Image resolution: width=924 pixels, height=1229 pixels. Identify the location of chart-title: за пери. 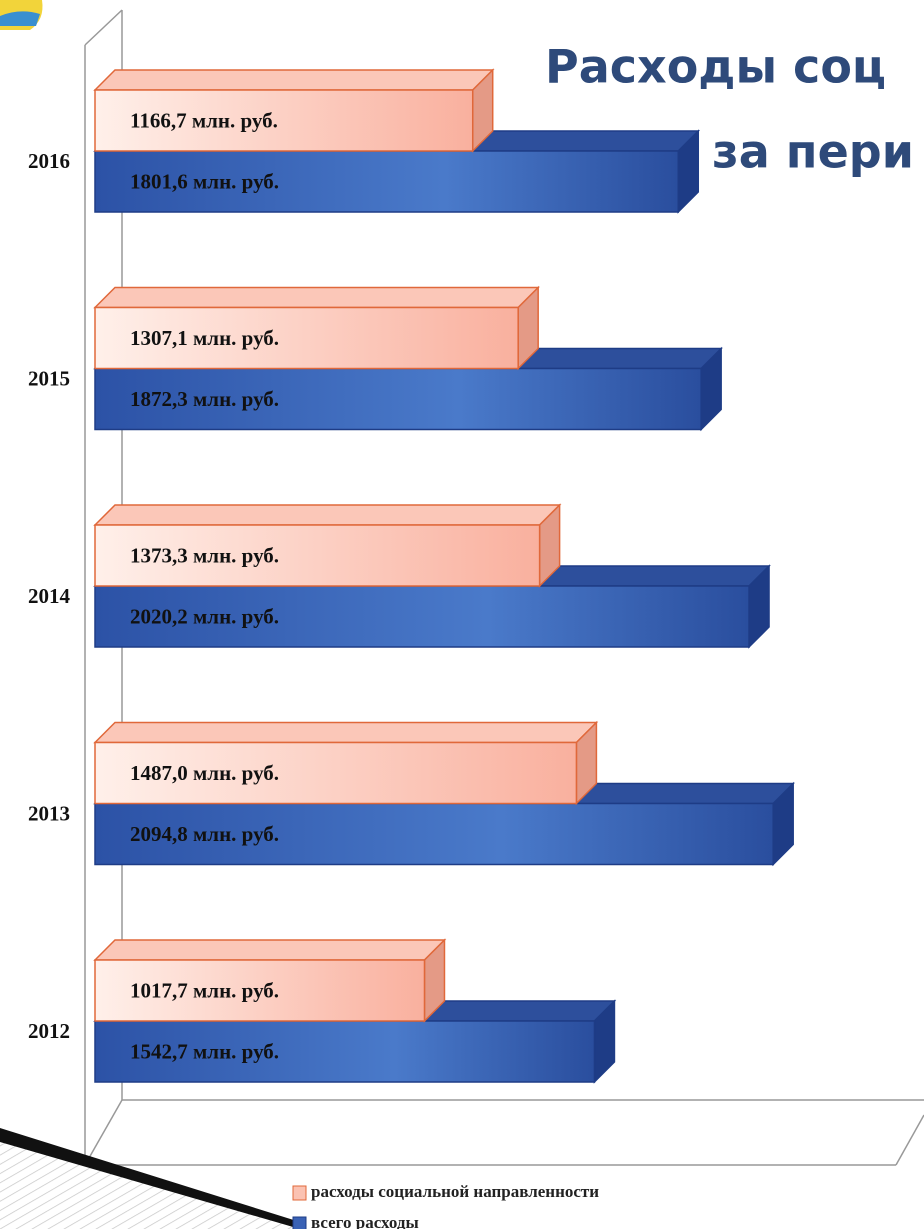
(813, 152).